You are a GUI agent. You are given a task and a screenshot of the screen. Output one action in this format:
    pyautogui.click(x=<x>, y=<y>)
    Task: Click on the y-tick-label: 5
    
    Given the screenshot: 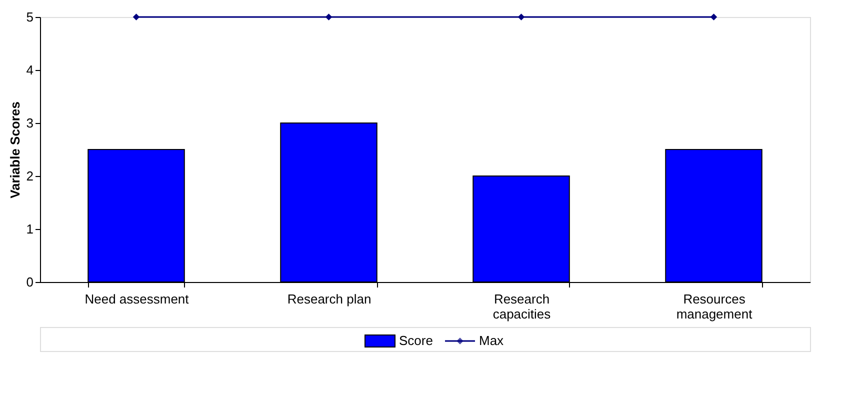 What is the action you would take?
    pyautogui.click(x=30, y=17)
    